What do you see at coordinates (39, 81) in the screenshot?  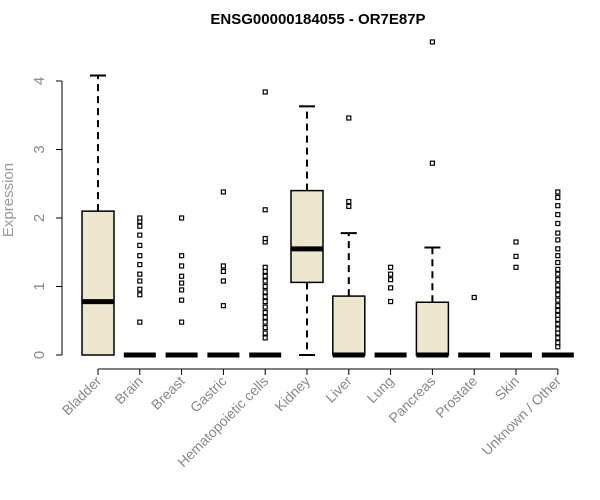 I see `y-tick-label: 4` at bounding box center [39, 81].